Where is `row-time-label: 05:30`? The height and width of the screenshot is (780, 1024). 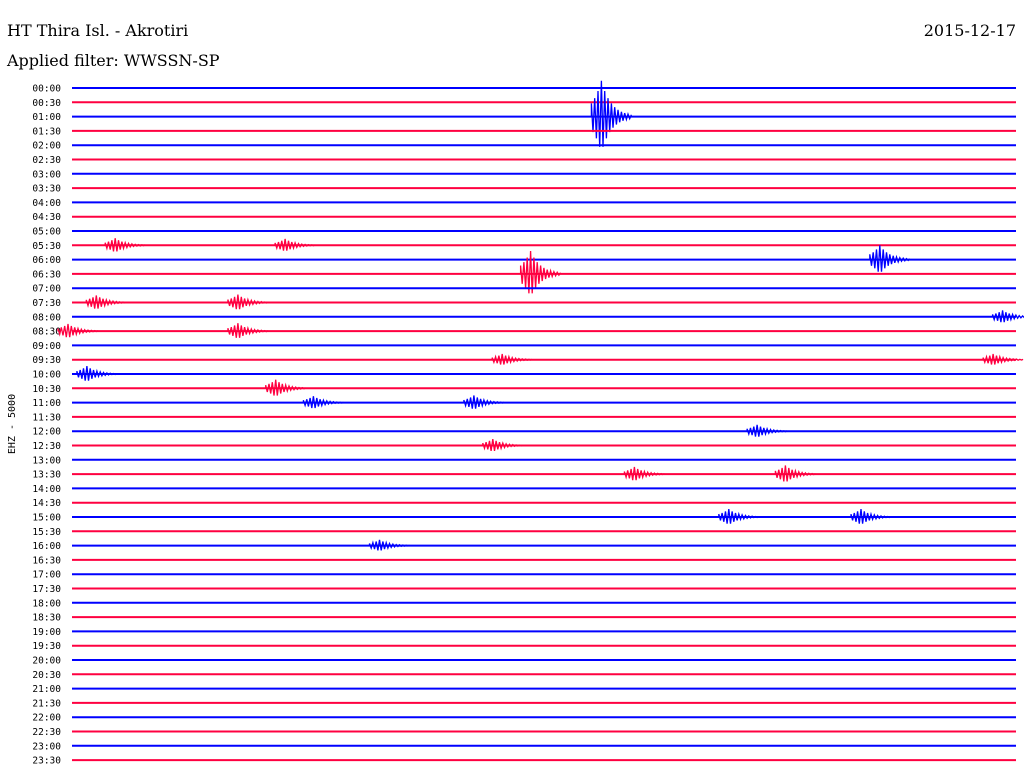
row-time-label: 05:30 is located at coordinates (46, 246).